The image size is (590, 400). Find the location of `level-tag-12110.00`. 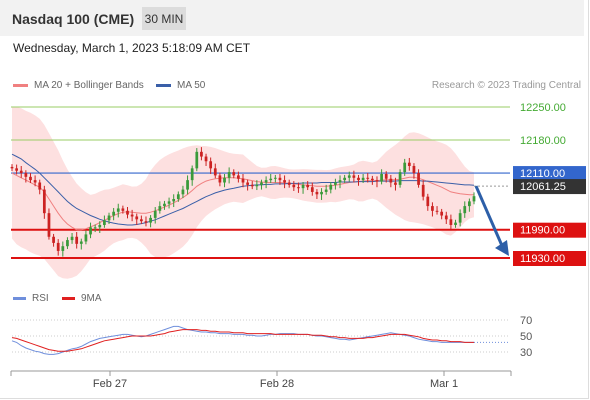

level-tag-12110.00 is located at coordinates (549, 174).